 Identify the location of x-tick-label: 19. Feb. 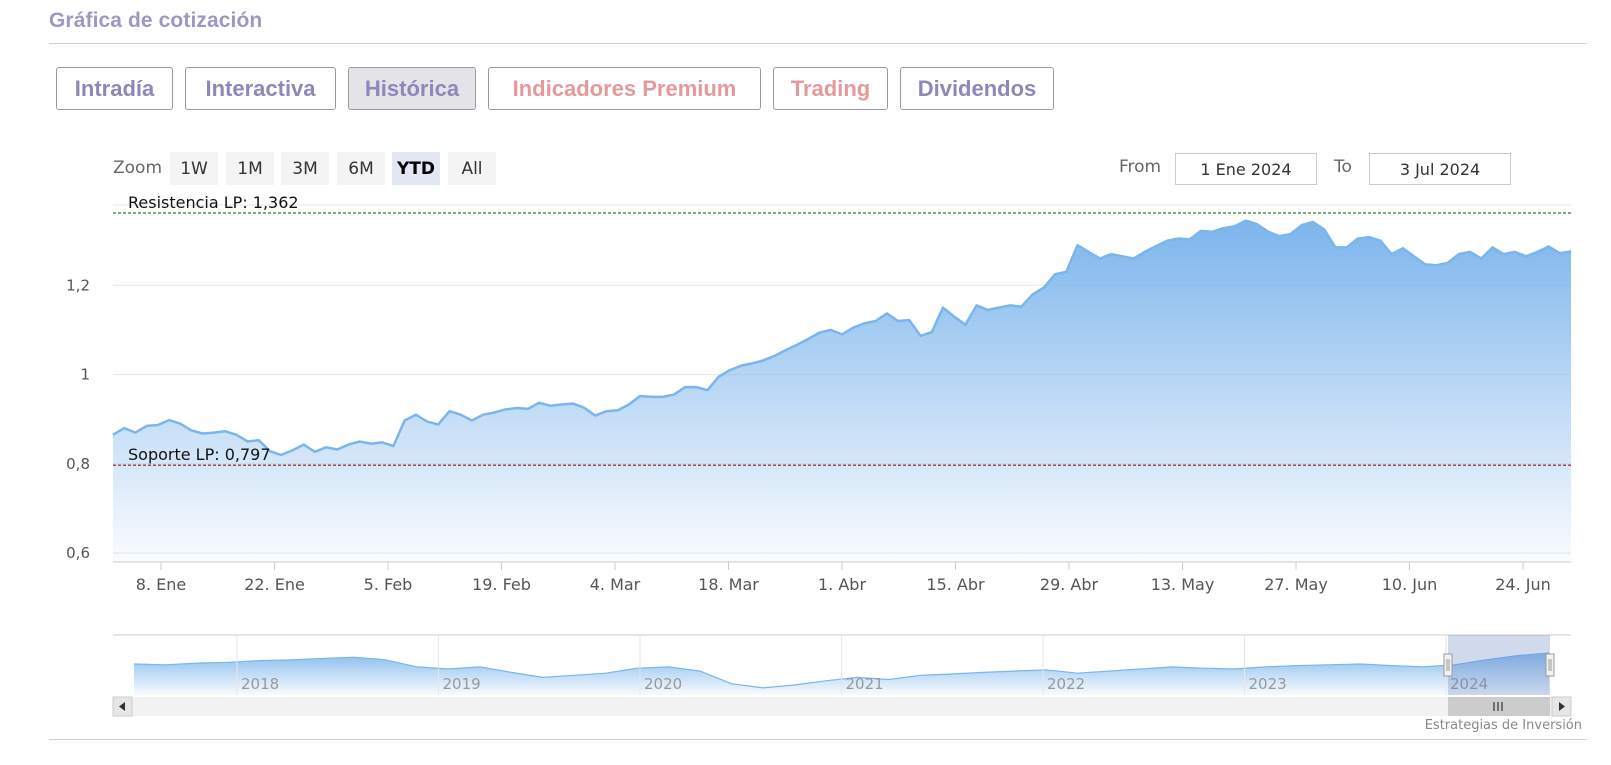
(501, 584).